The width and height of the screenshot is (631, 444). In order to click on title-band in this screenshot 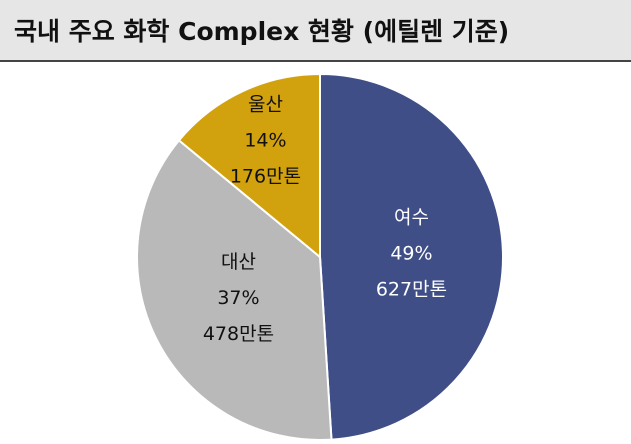, I will do `click(315, 30)`.